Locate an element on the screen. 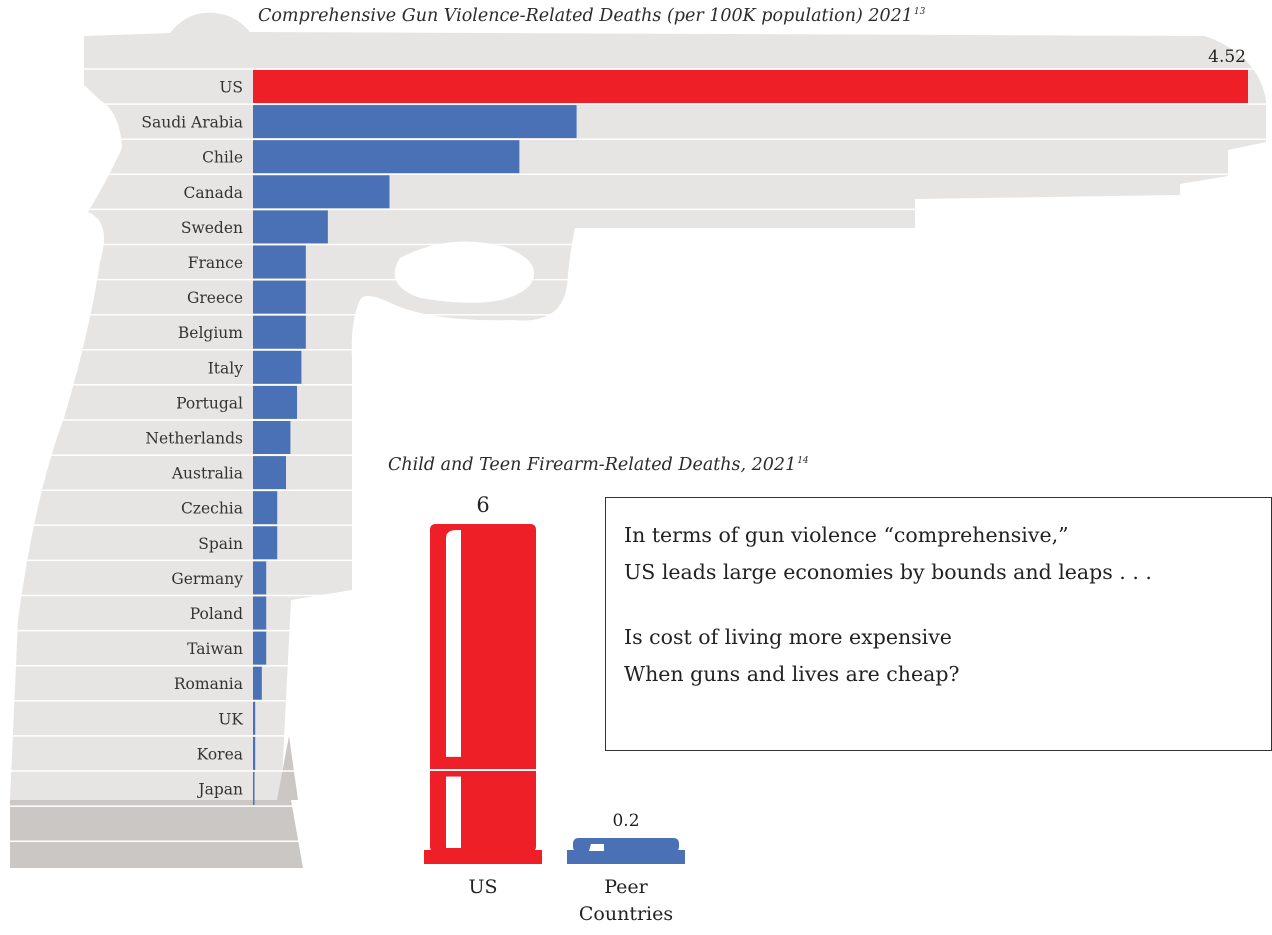 This screenshot has height=935, width=1272. bar-taiwan is located at coordinates (260, 648).